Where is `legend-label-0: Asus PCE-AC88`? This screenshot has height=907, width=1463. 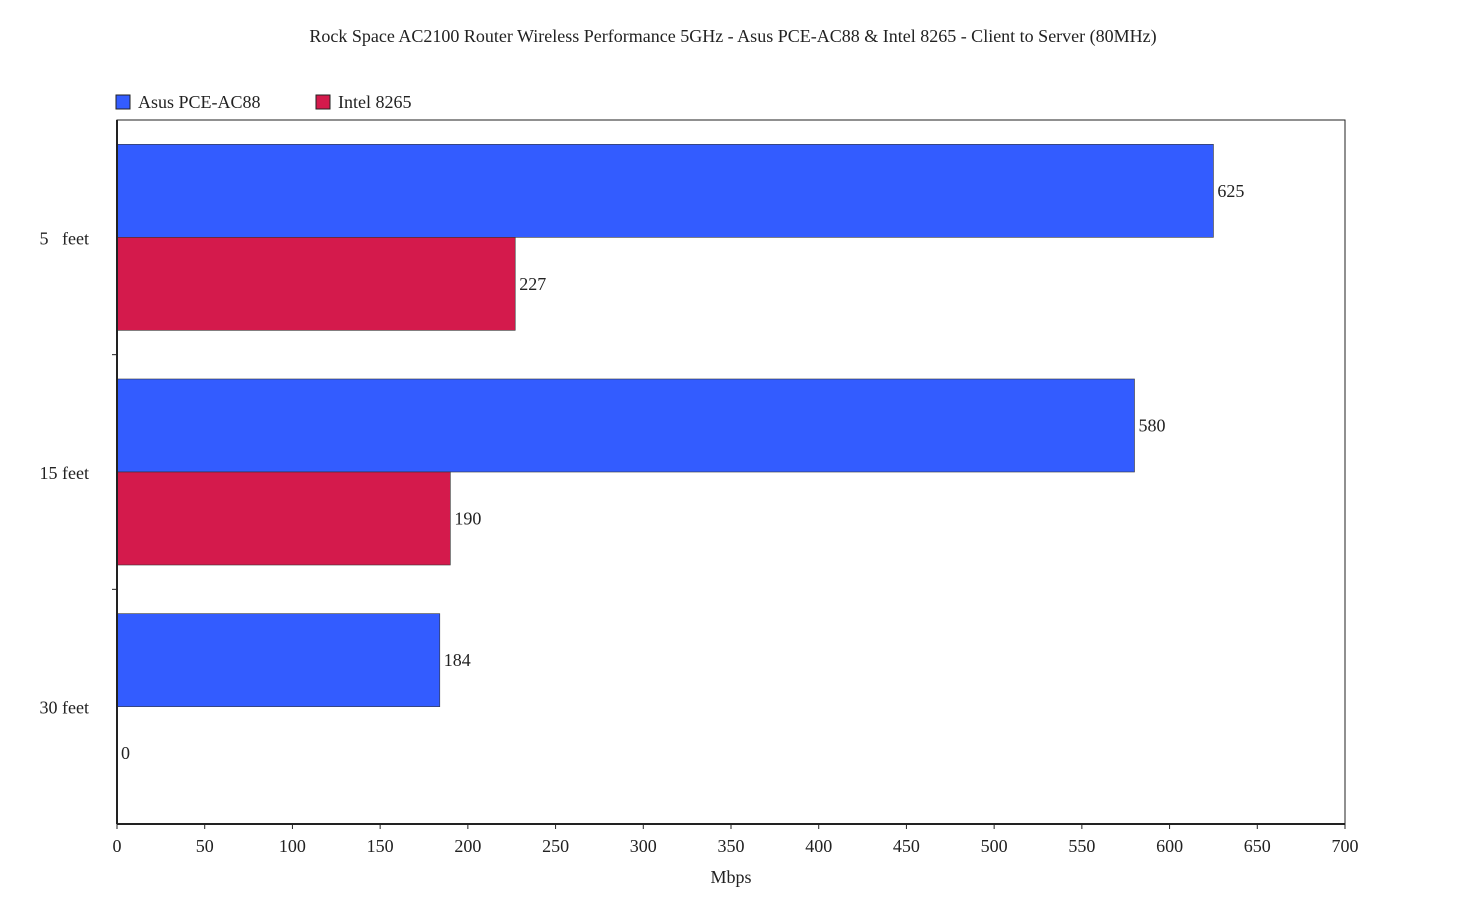 legend-label-0: Asus PCE-AC88 is located at coordinates (199, 102).